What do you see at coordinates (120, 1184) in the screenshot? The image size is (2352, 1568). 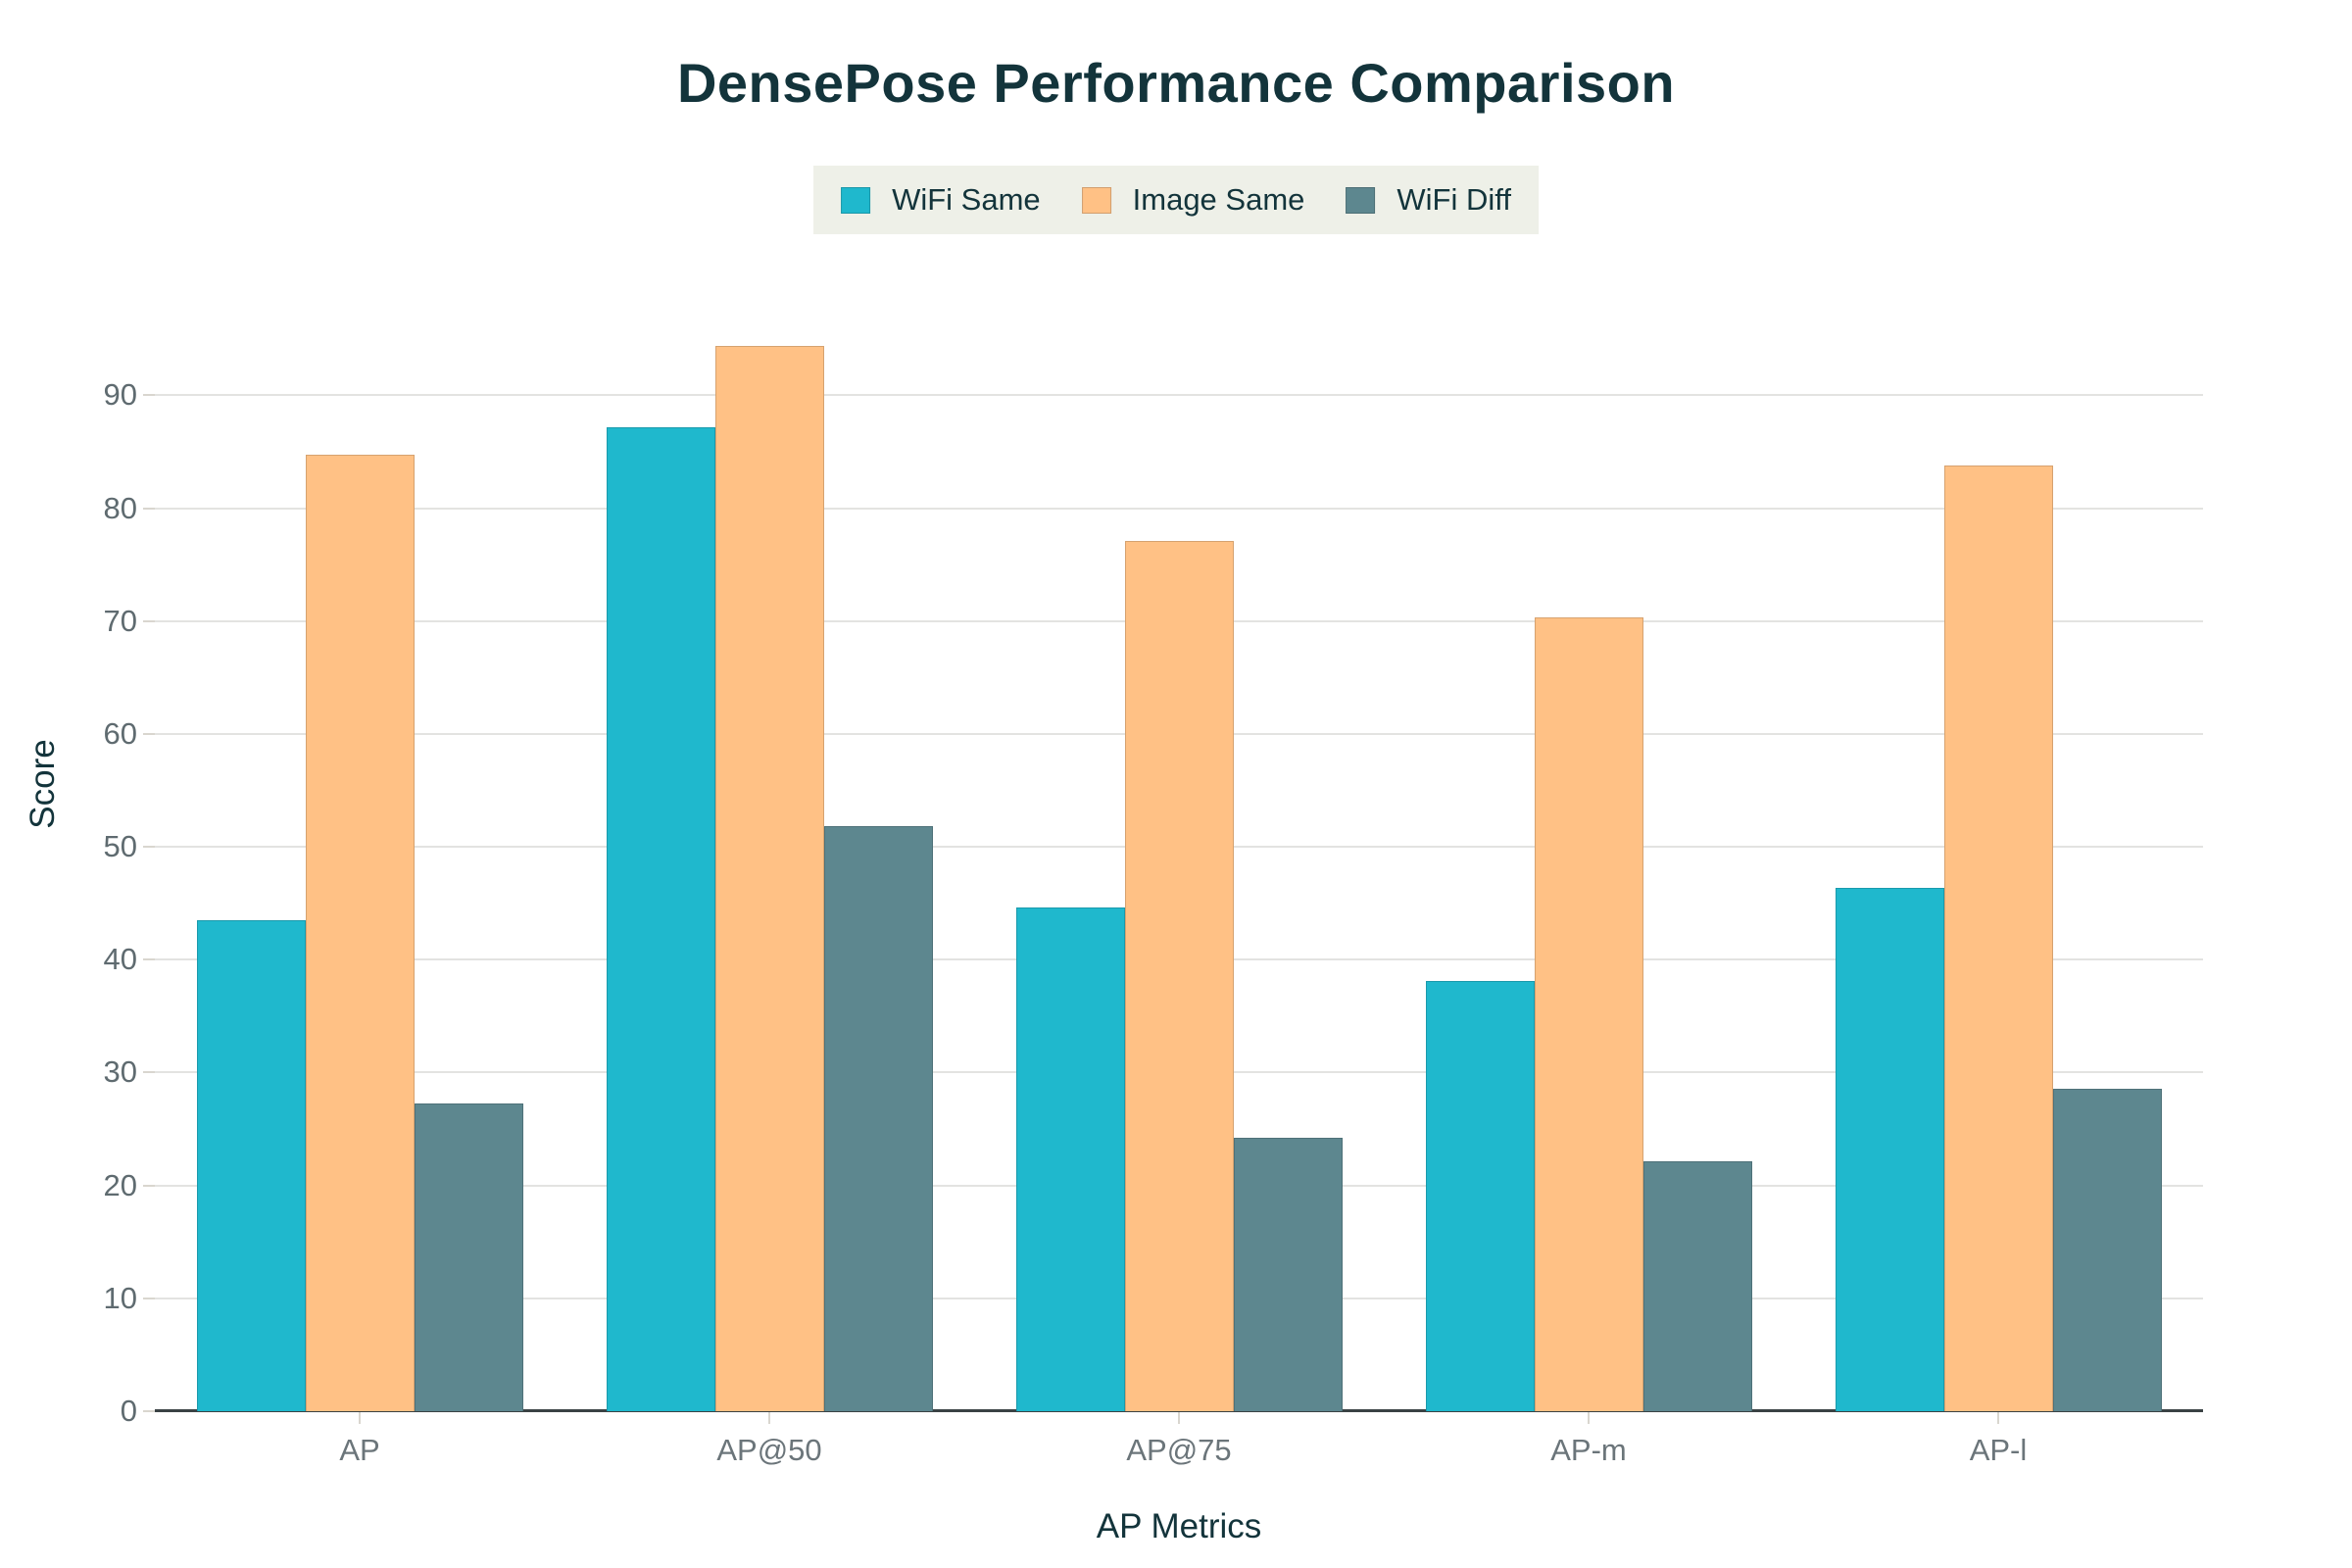 I see `y-tick-label-20: 20` at bounding box center [120, 1184].